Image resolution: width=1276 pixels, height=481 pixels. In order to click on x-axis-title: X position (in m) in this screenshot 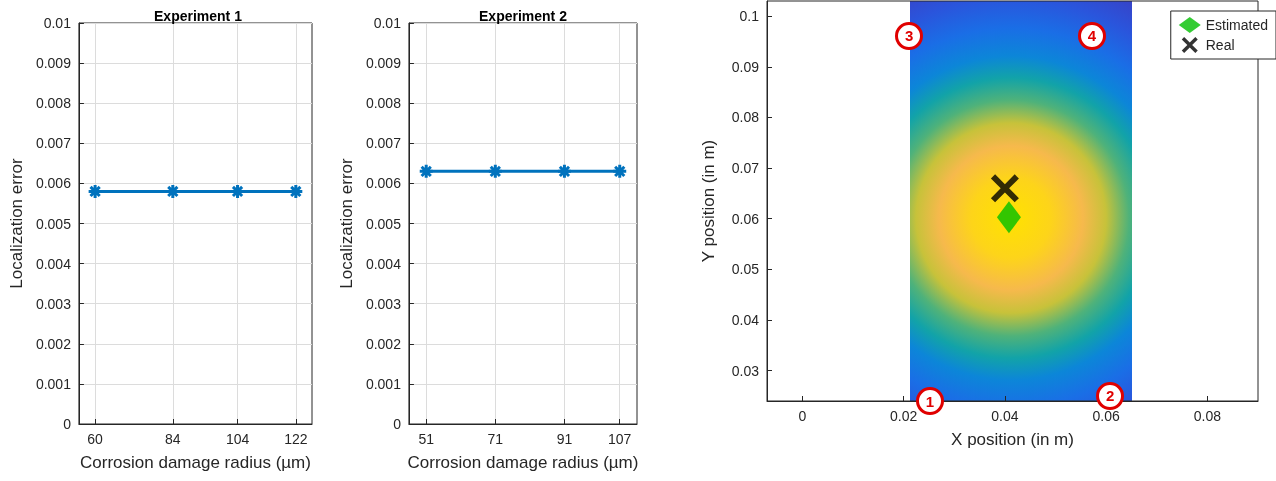, I will do `click(1012, 439)`.